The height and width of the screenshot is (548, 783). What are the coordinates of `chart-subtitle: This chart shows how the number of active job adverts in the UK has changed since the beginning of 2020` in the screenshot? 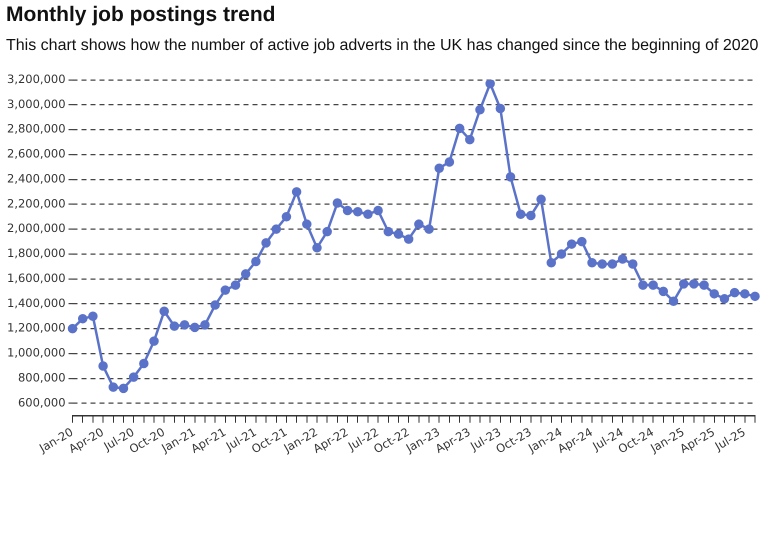 It's located at (382, 46).